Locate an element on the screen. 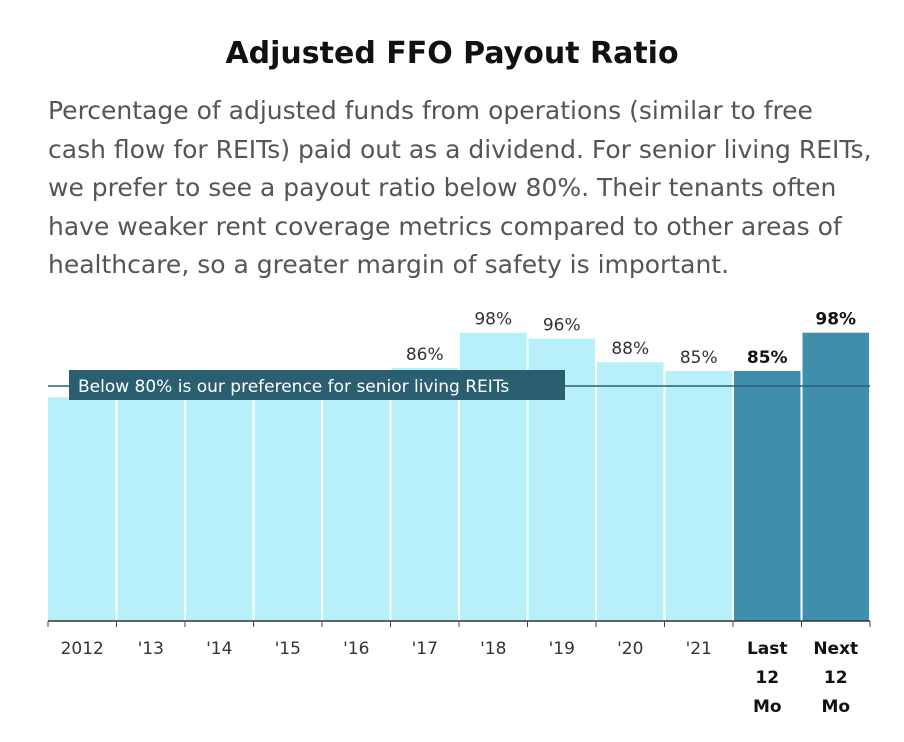  value-label-6: 98% is located at coordinates (493, 320).